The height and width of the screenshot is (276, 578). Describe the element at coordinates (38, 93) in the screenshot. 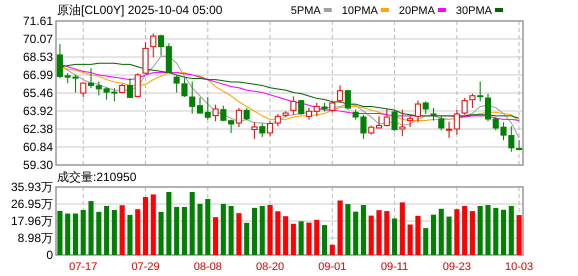

I see `y-tick-label: 65.46` at that location.